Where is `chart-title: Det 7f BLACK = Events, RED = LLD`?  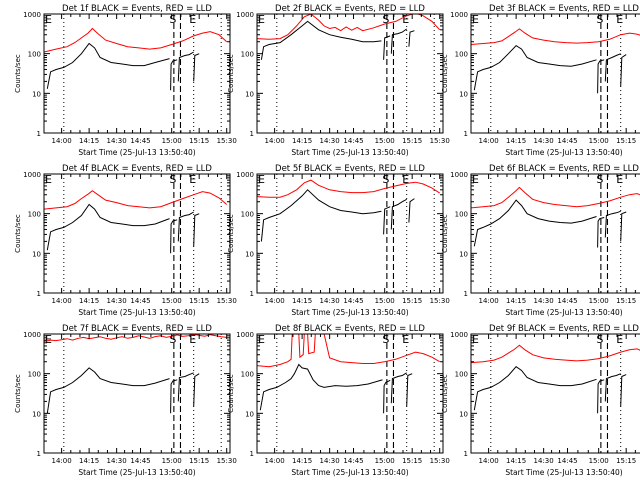
chart-title: Det 7f BLACK = Events, RED = LLD is located at coordinates (137, 329).